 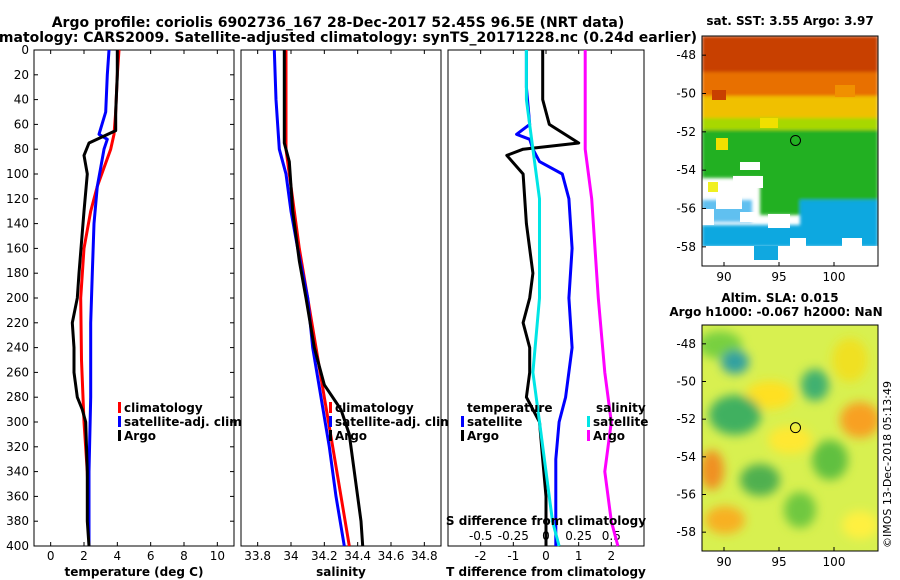 What do you see at coordinates (99, 297) in the screenshot?
I see `series-line-satellite-adj-clim-` at bounding box center [99, 297].